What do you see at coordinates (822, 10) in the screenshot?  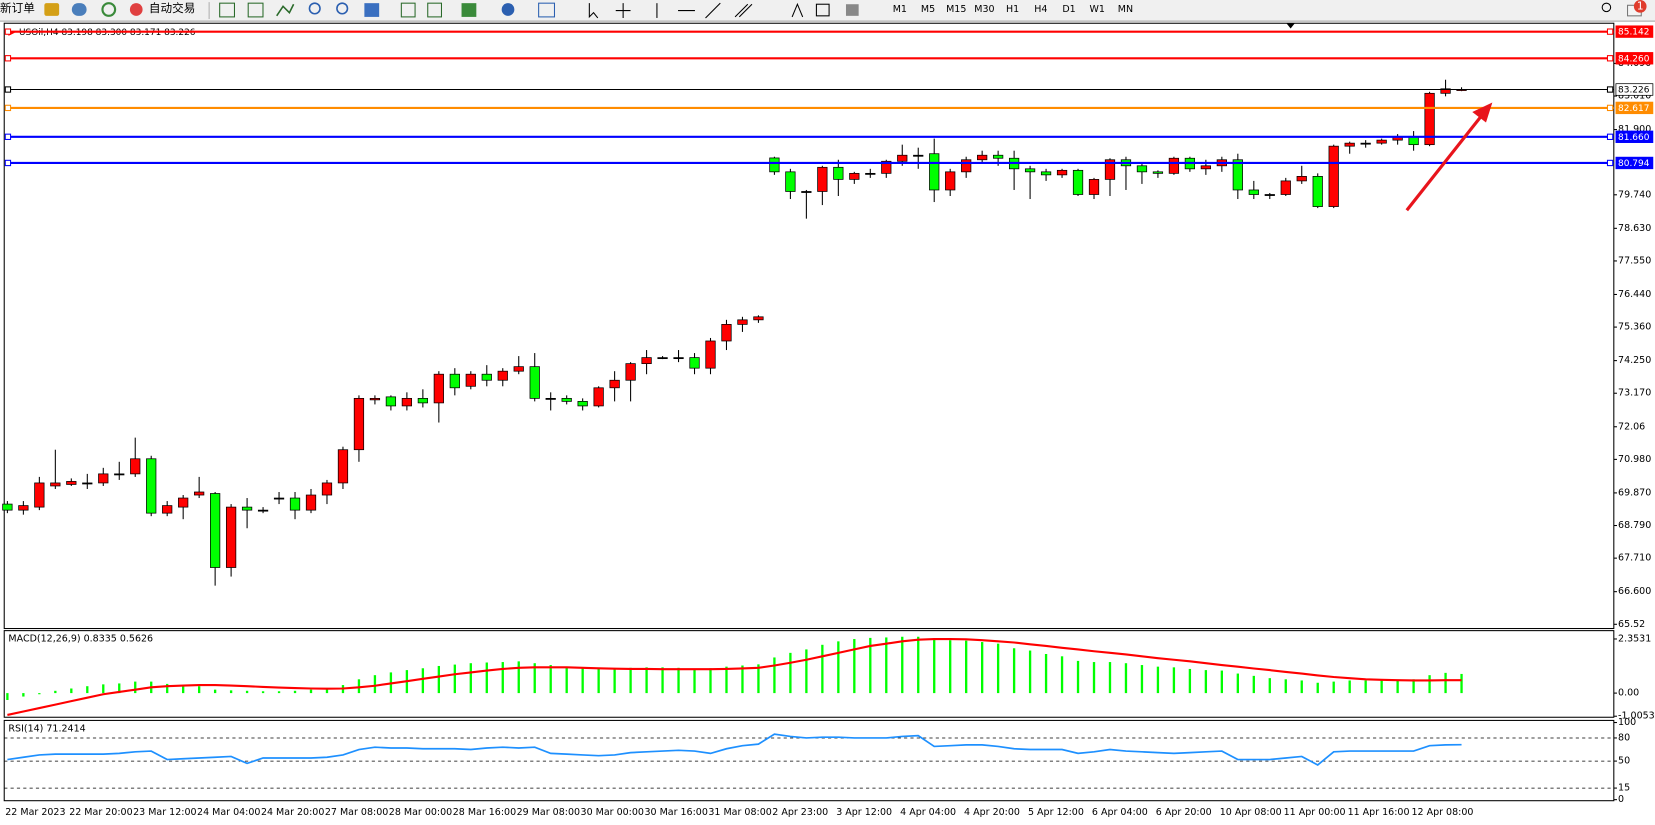 I see `label-tool` at bounding box center [822, 10].